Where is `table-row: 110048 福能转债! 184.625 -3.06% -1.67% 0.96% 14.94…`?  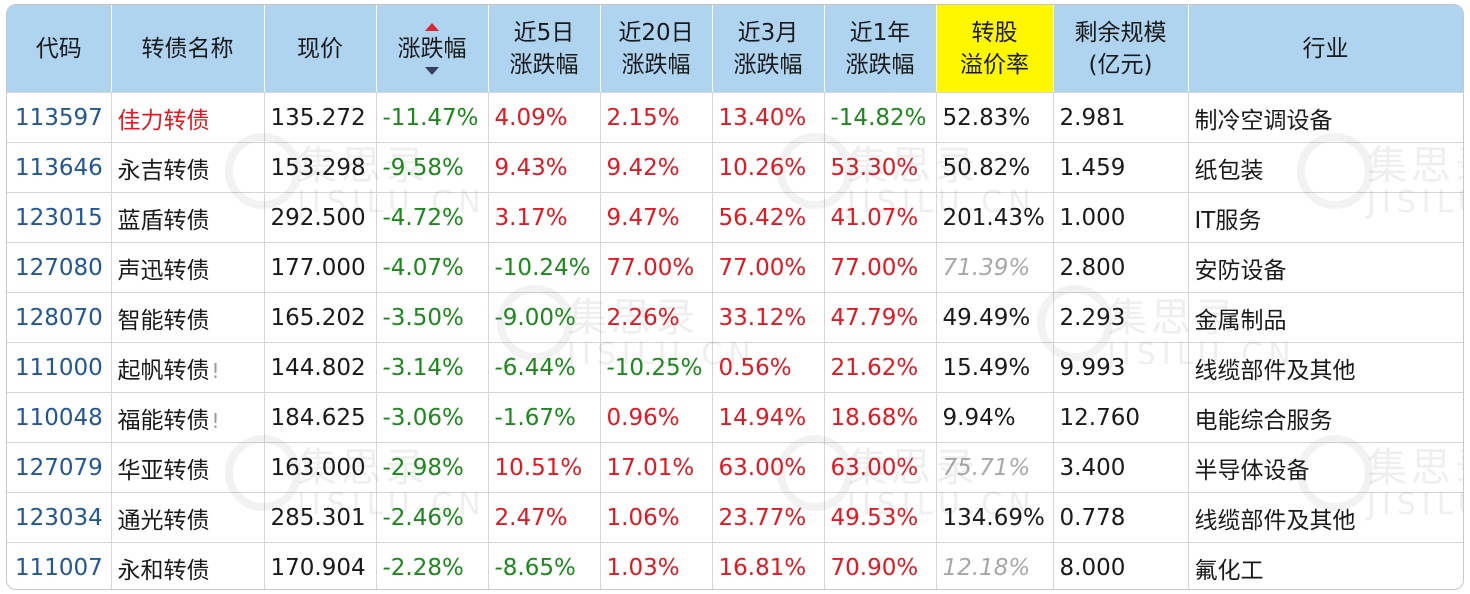 table-row: 110048 福能转债! 184.625 -3.06% -1.67% 0.96% 14.94… is located at coordinates (735, 417).